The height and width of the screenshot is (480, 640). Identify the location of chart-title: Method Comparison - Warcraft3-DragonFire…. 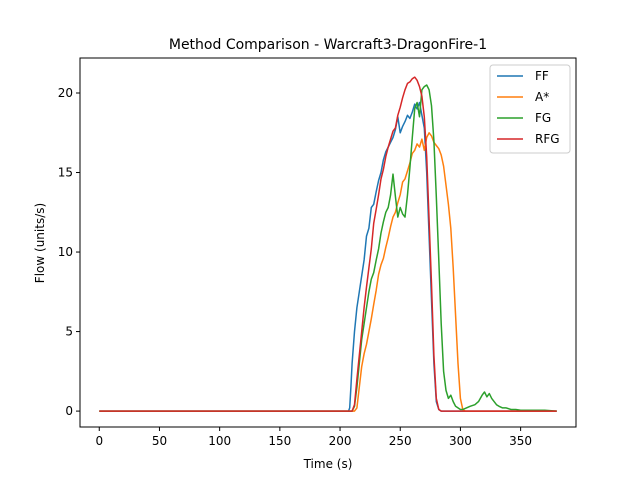
(328, 45).